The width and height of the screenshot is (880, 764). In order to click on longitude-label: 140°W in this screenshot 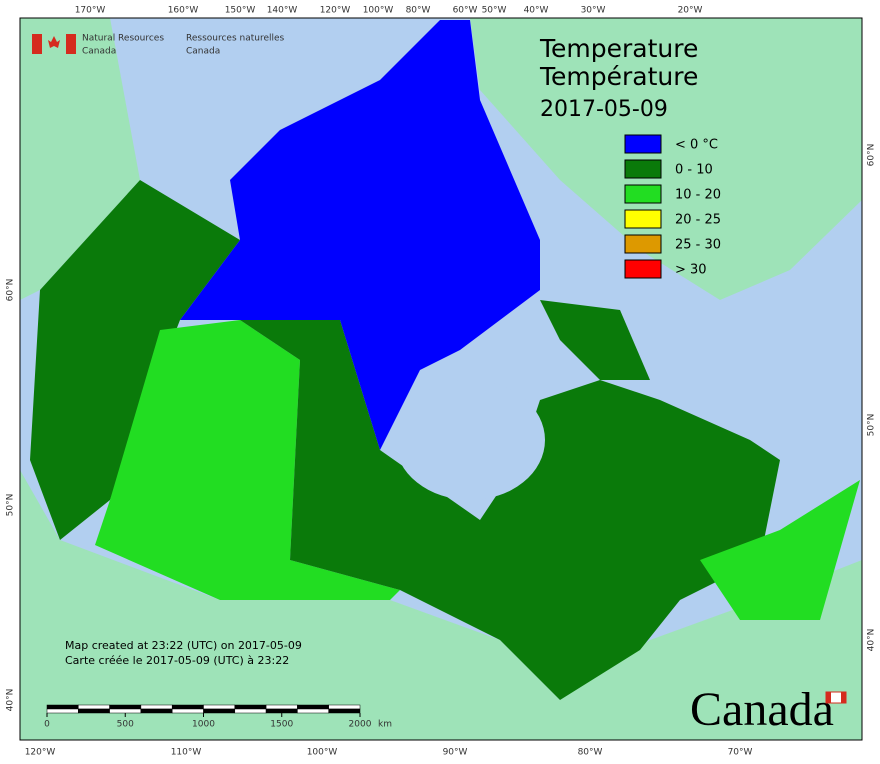, I will do `click(282, 11)`.